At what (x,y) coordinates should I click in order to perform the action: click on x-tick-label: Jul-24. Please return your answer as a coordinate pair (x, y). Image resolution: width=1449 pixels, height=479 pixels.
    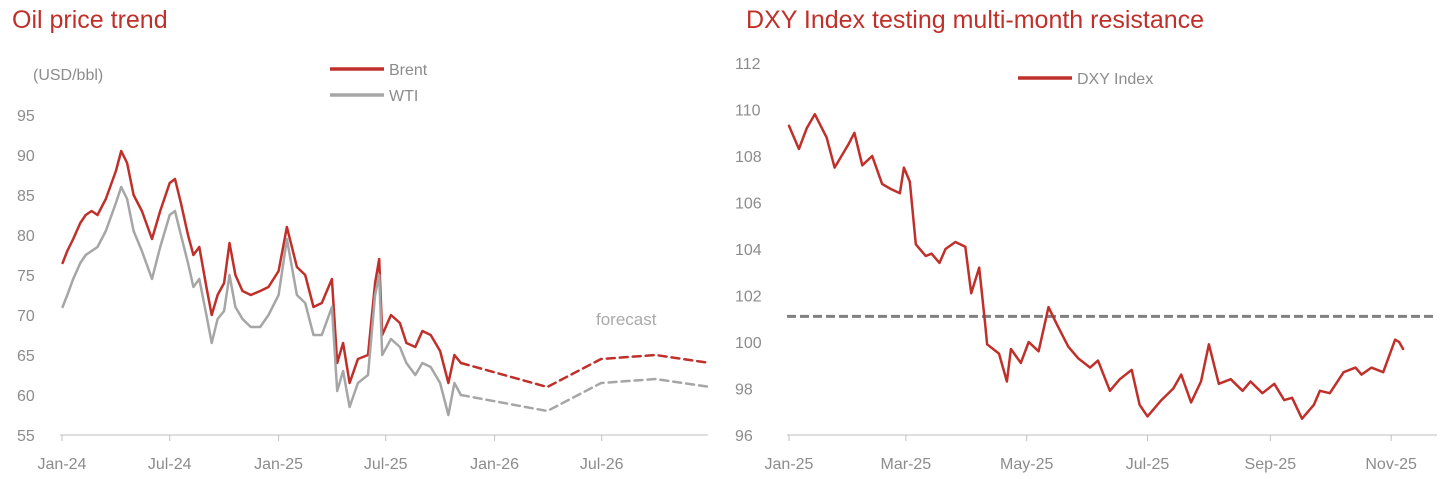
    Looking at the image, I should click on (170, 464).